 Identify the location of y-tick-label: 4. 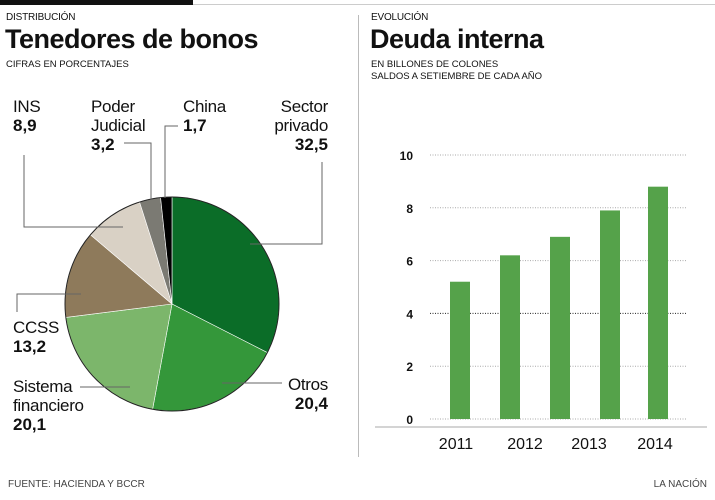
(409, 314).